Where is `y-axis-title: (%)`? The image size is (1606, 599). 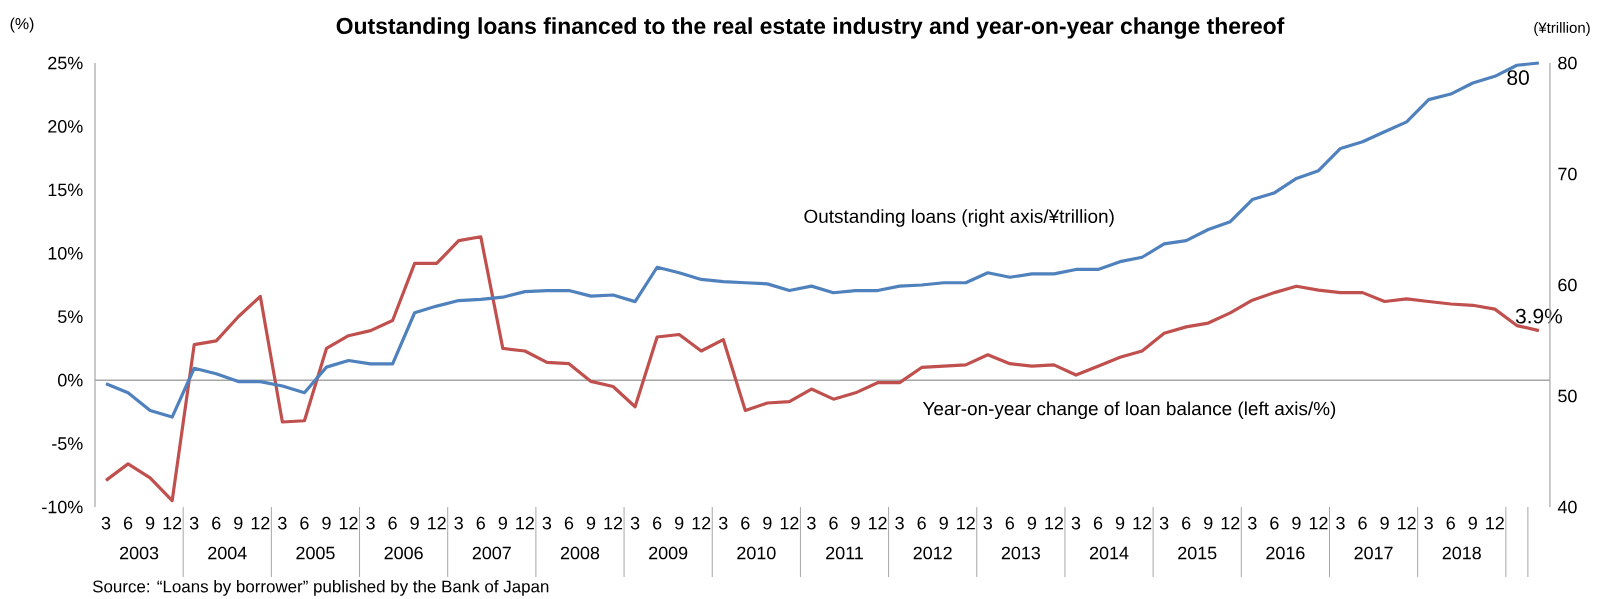
y-axis-title: (%) is located at coordinates (22, 25).